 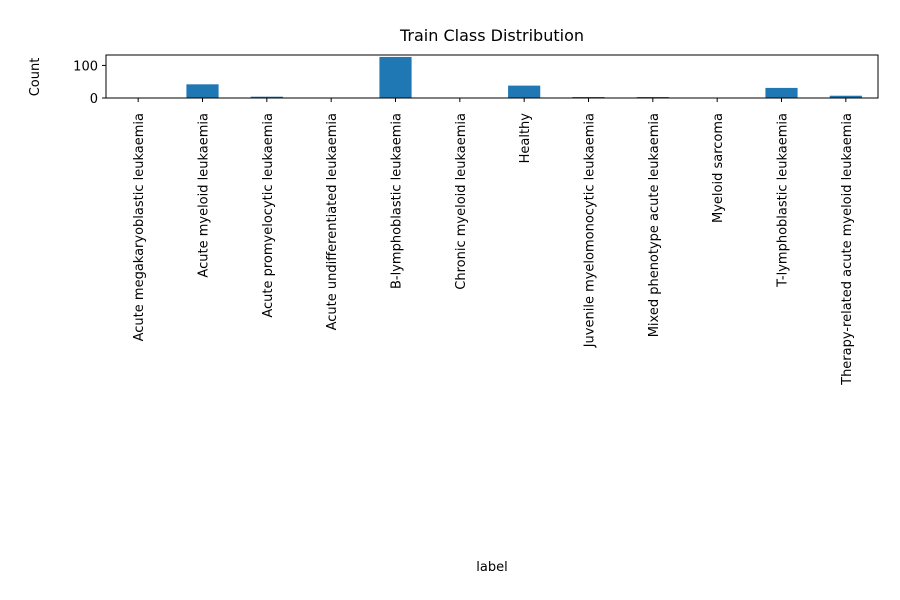 What do you see at coordinates (525, 138) in the screenshot?
I see `x-tick-label: Healthy` at bounding box center [525, 138].